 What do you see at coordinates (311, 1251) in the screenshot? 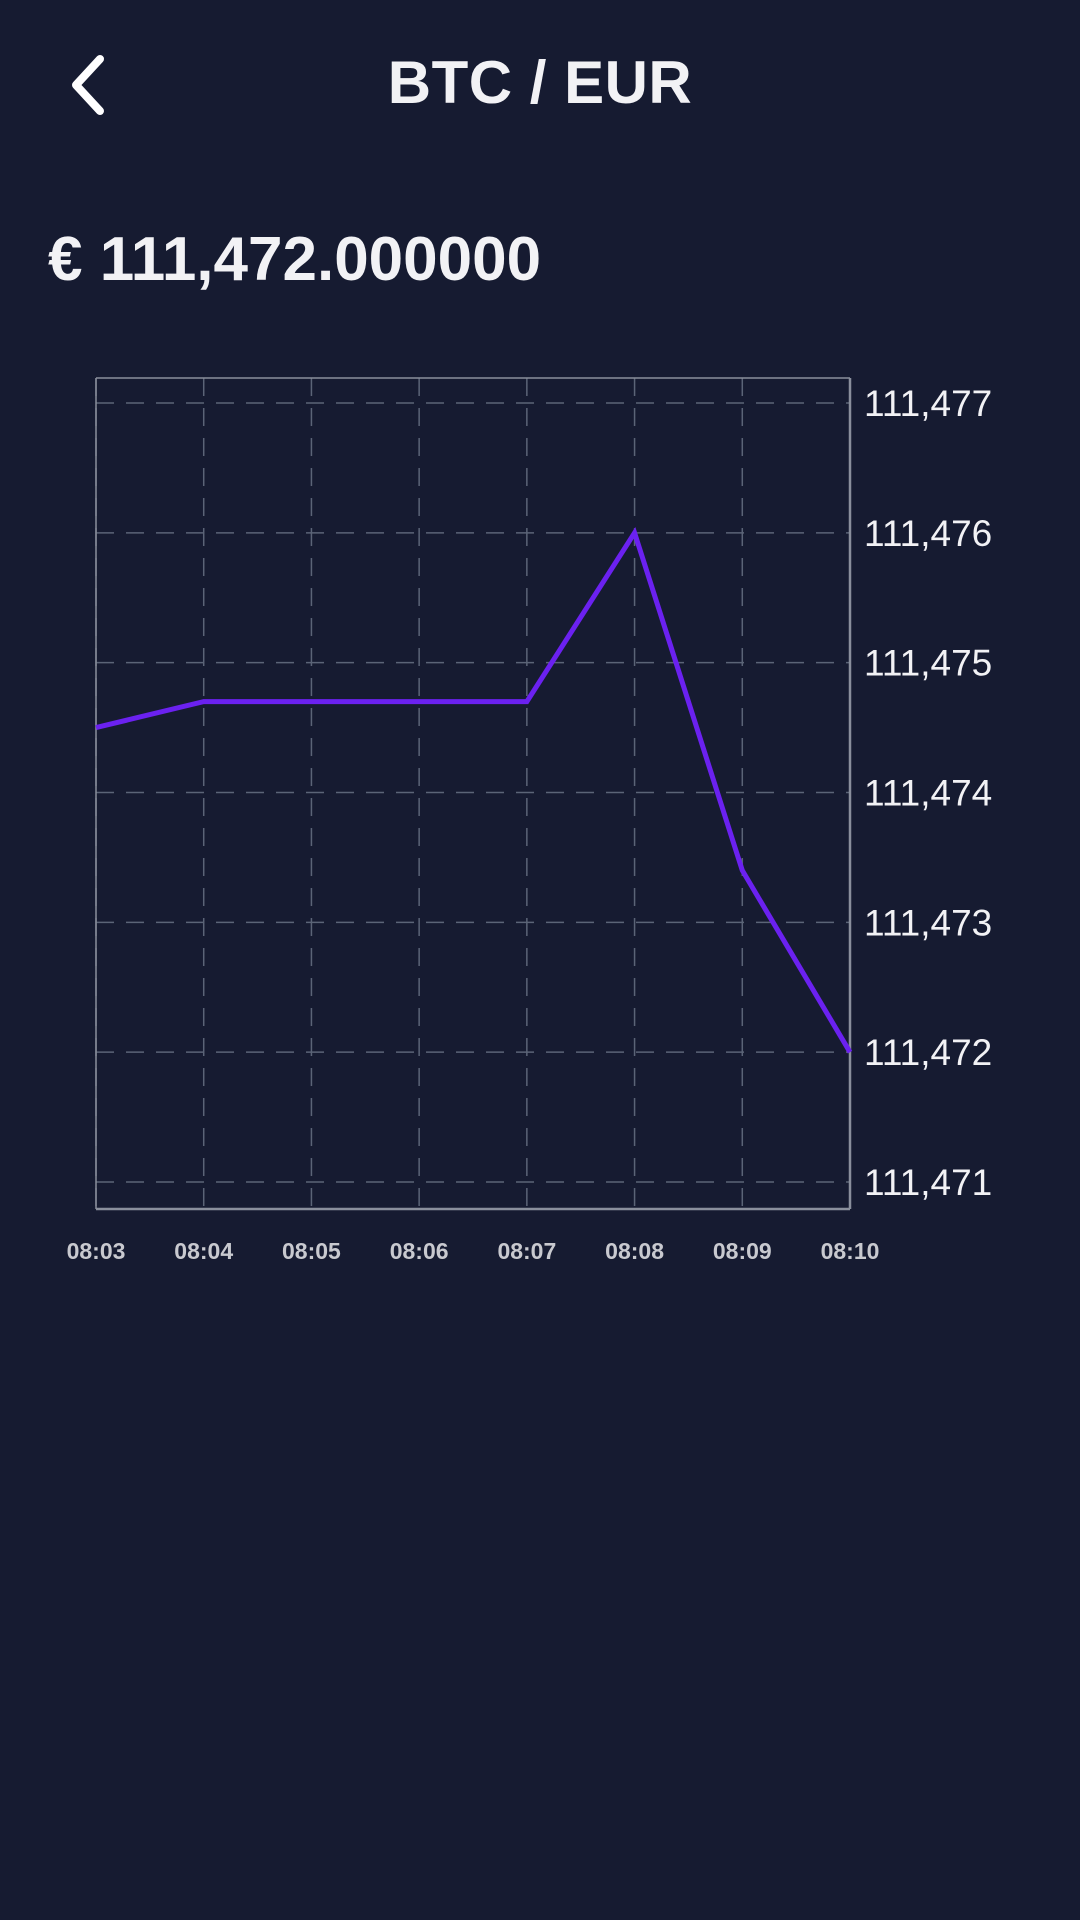
I see `x-tick-label: 08:05` at bounding box center [311, 1251].